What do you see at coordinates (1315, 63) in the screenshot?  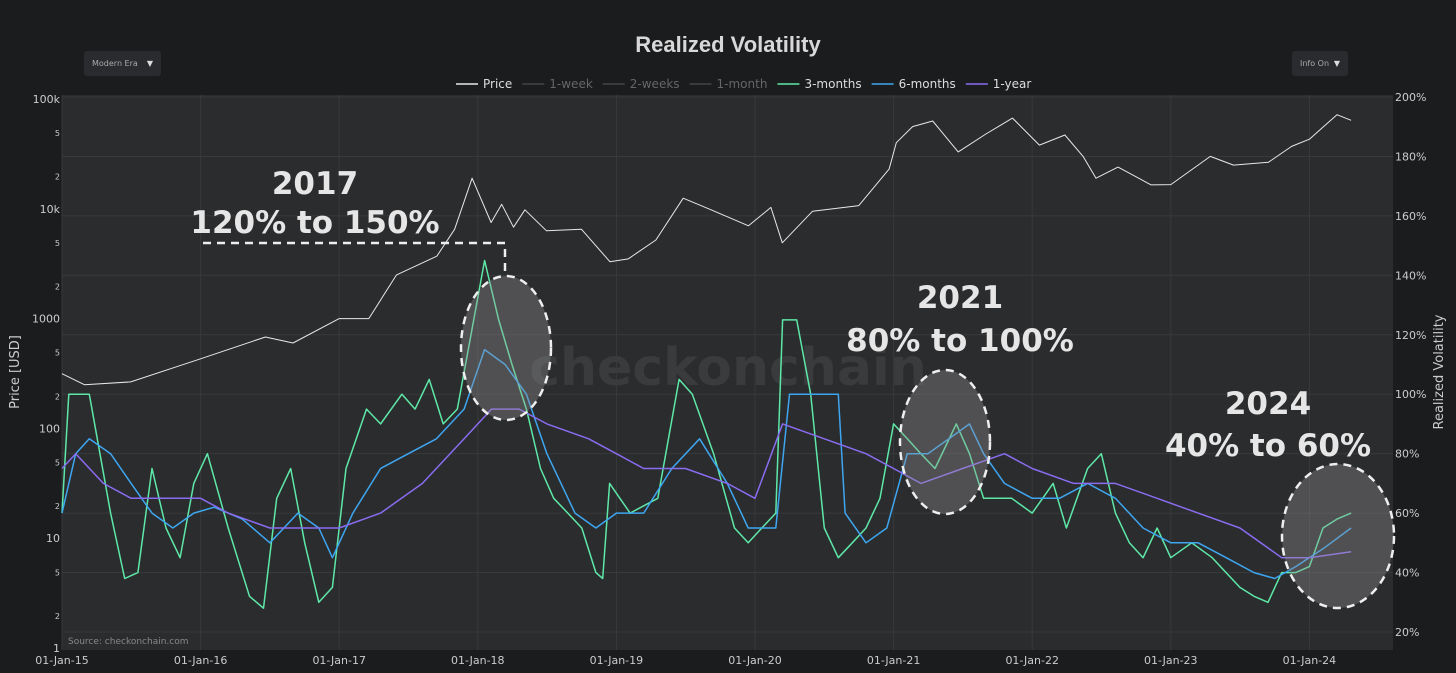 I see `info-select-value: Info On` at bounding box center [1315, 63].